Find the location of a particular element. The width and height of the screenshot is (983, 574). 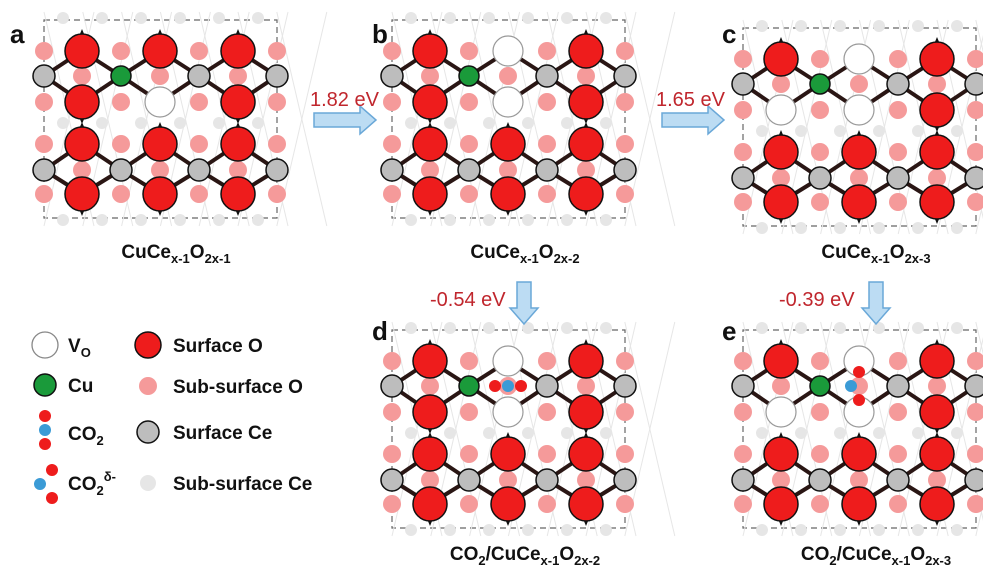

energy-label: -0.54 eV is located at coordinates (468, 300).